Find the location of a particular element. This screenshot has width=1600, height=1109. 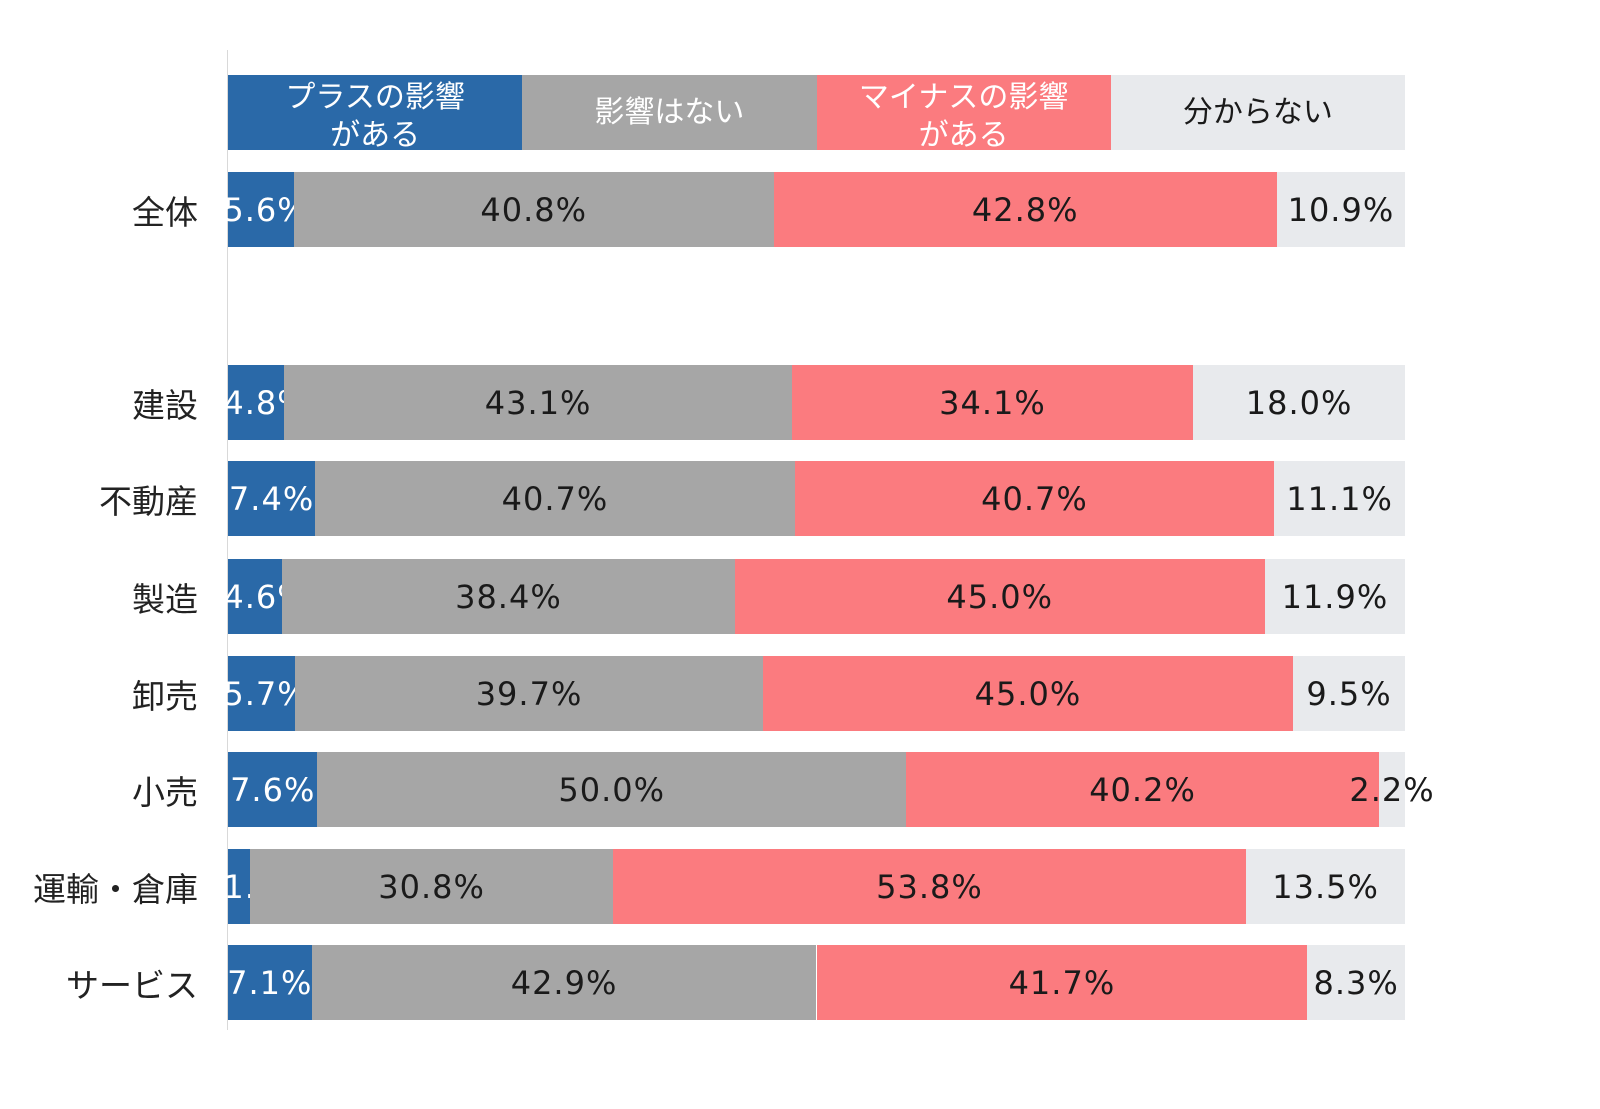

data-label: 7.1% is located at coordinates (270, 982).